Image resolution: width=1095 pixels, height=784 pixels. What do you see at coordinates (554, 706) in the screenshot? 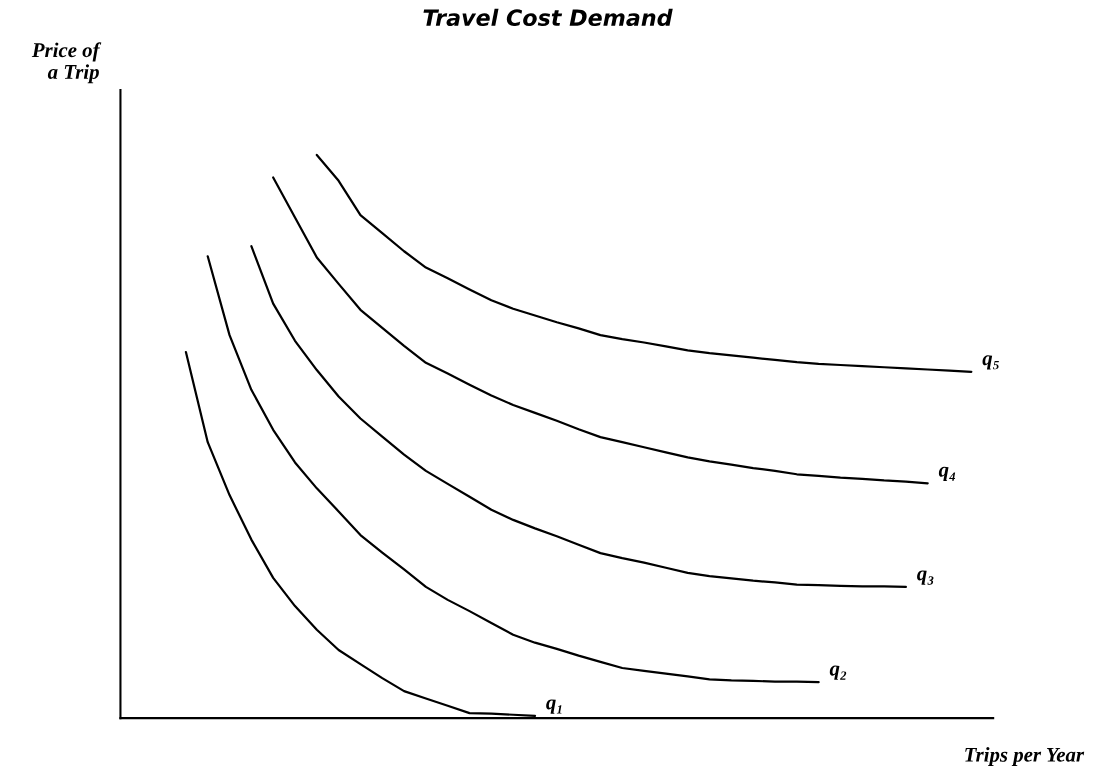
I see `series-label: q₁` at bounding box center [554, 706].